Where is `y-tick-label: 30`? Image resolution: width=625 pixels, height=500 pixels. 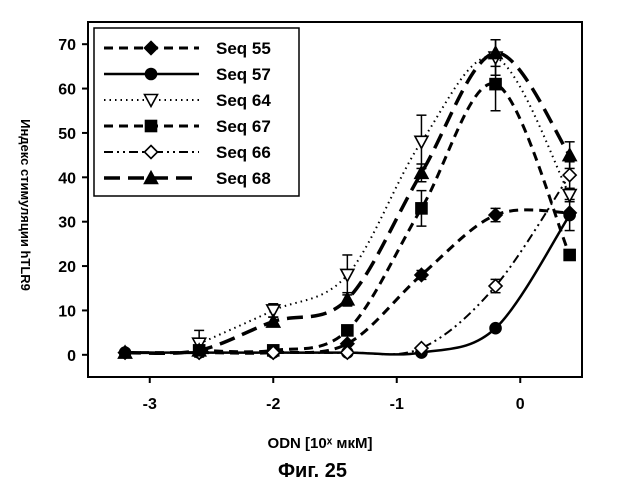 y-tick-label: 30 is located at coordinates (67, 223).